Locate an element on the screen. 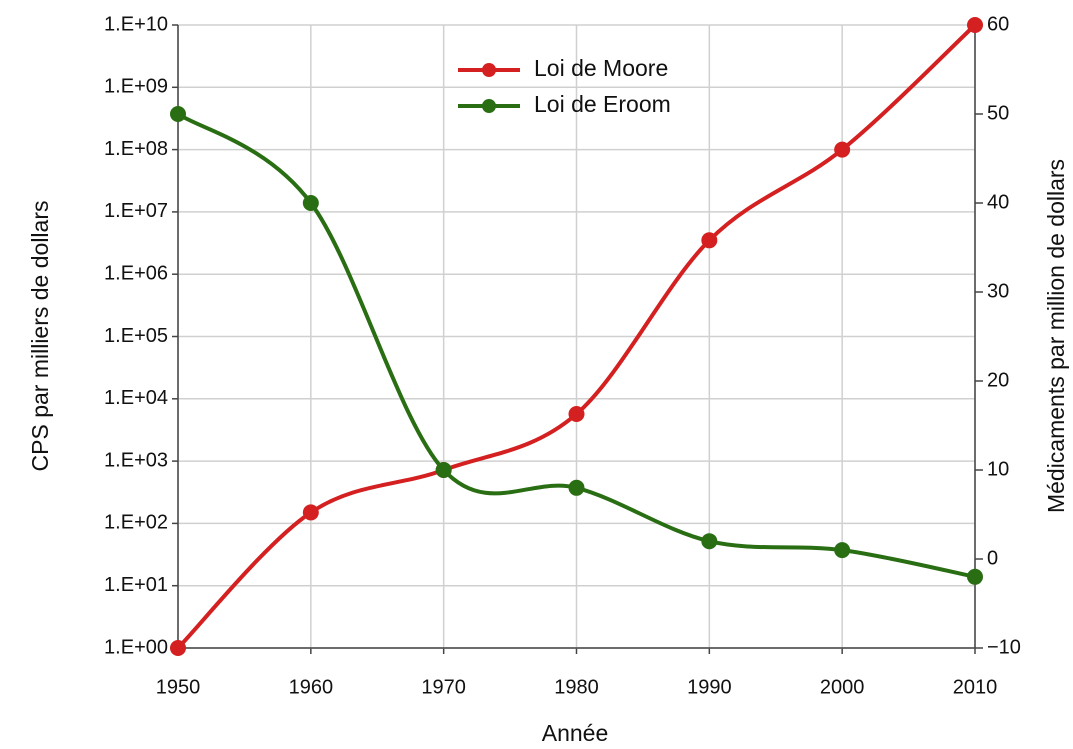 Image resolution: width=1073 pixels, height=749 pixels. y-tick-label: 1.E+02 is located at coordinates (136, 523).